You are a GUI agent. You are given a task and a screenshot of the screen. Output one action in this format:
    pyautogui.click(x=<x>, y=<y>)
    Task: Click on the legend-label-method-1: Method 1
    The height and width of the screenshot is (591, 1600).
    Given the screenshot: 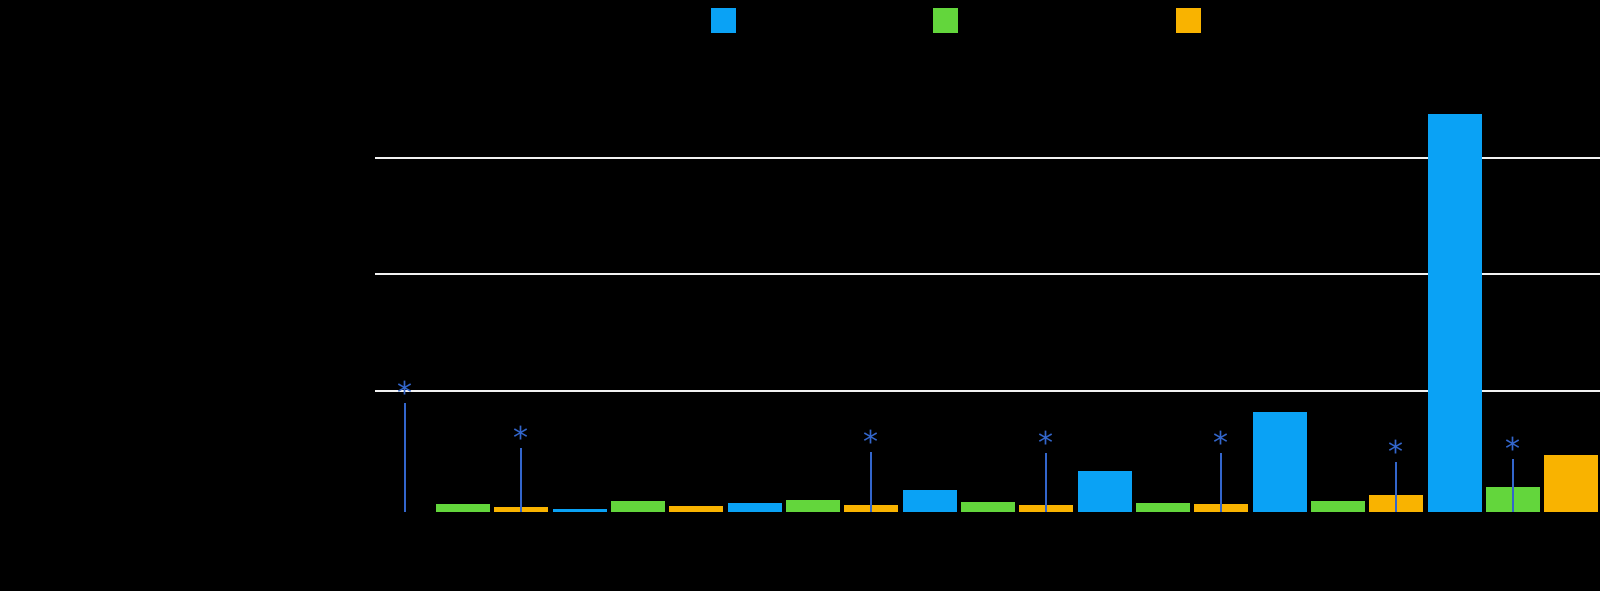 What is the action you would take?
    pyautogui.click(x=777, y=20)
    